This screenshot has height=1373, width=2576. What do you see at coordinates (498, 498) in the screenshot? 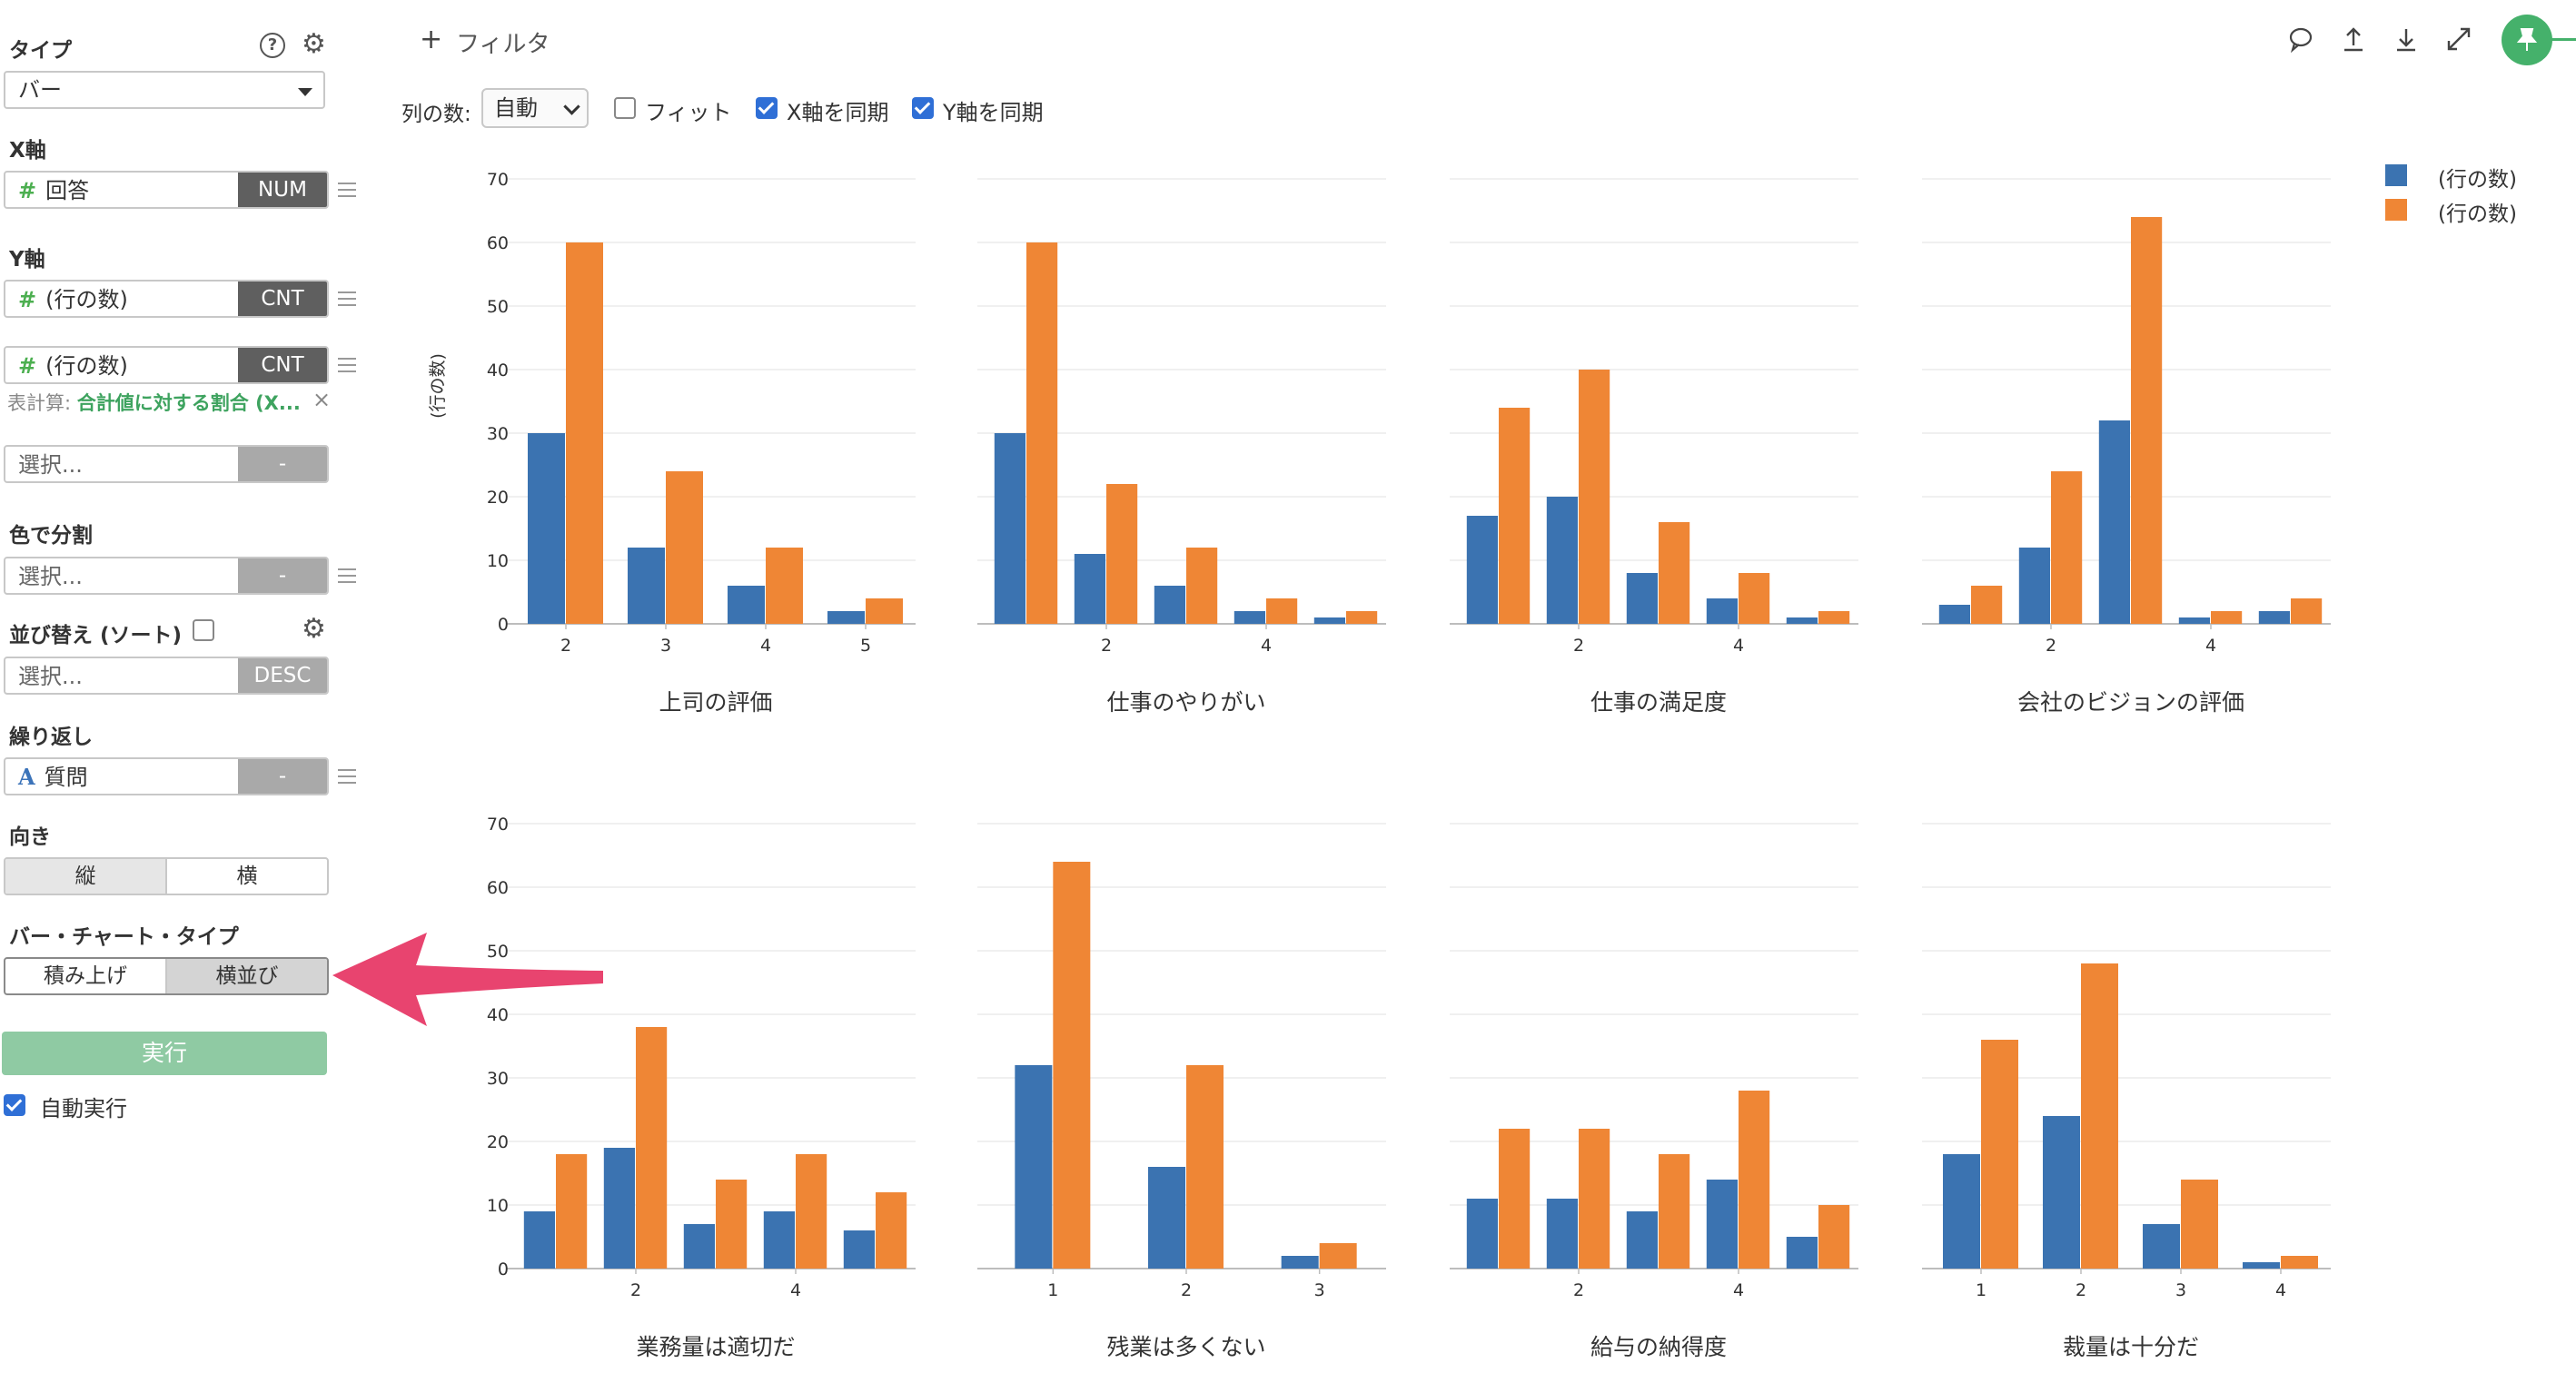
I see `y-tick-label: 20` at bounding box center [498, 498].